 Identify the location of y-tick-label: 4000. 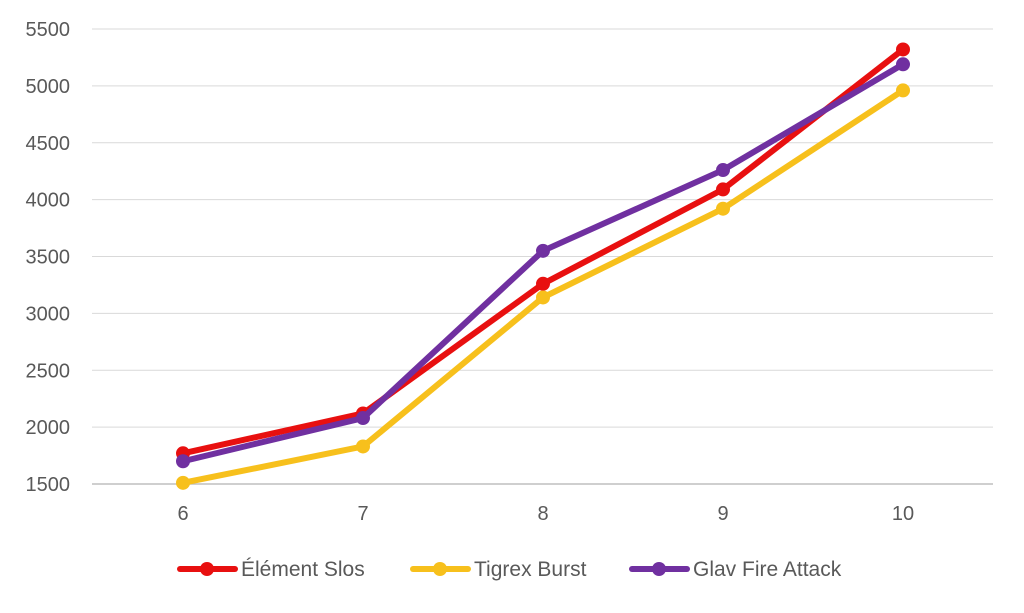
(48, 201).